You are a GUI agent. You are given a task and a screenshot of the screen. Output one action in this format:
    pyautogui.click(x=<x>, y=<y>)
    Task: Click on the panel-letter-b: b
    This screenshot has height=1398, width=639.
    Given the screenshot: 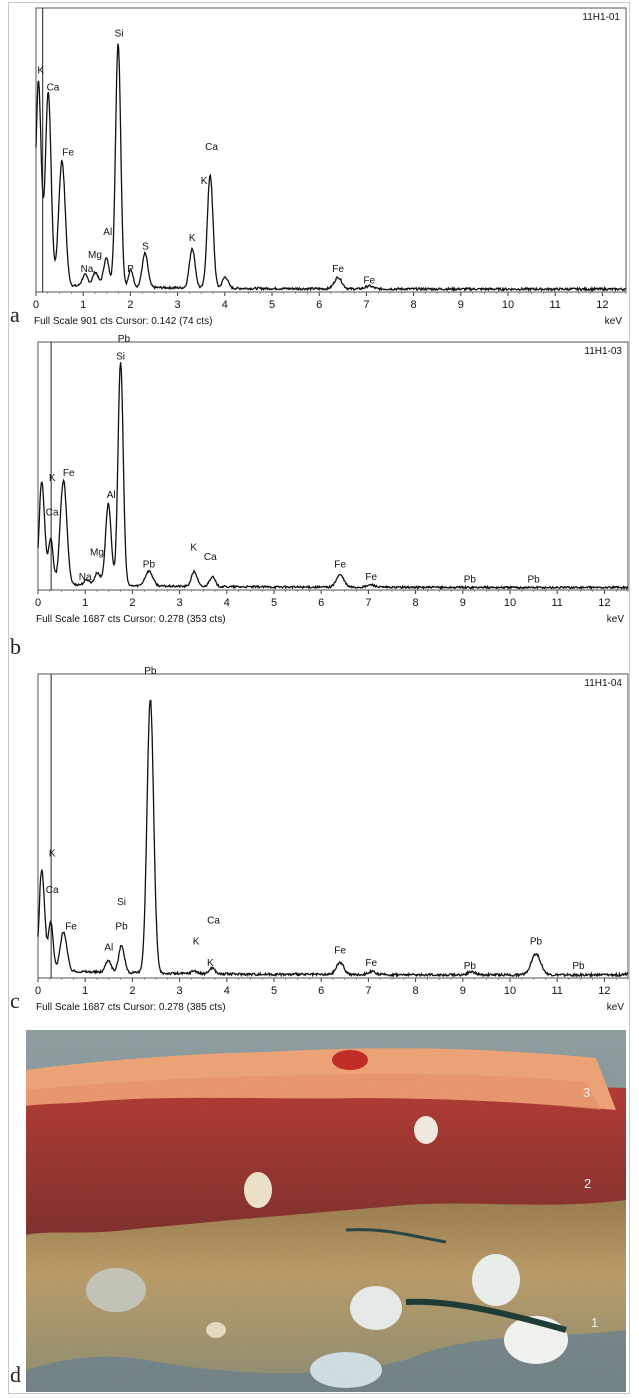 What is the action you would take?
    pyautogui.click(x=15, y=646)
    